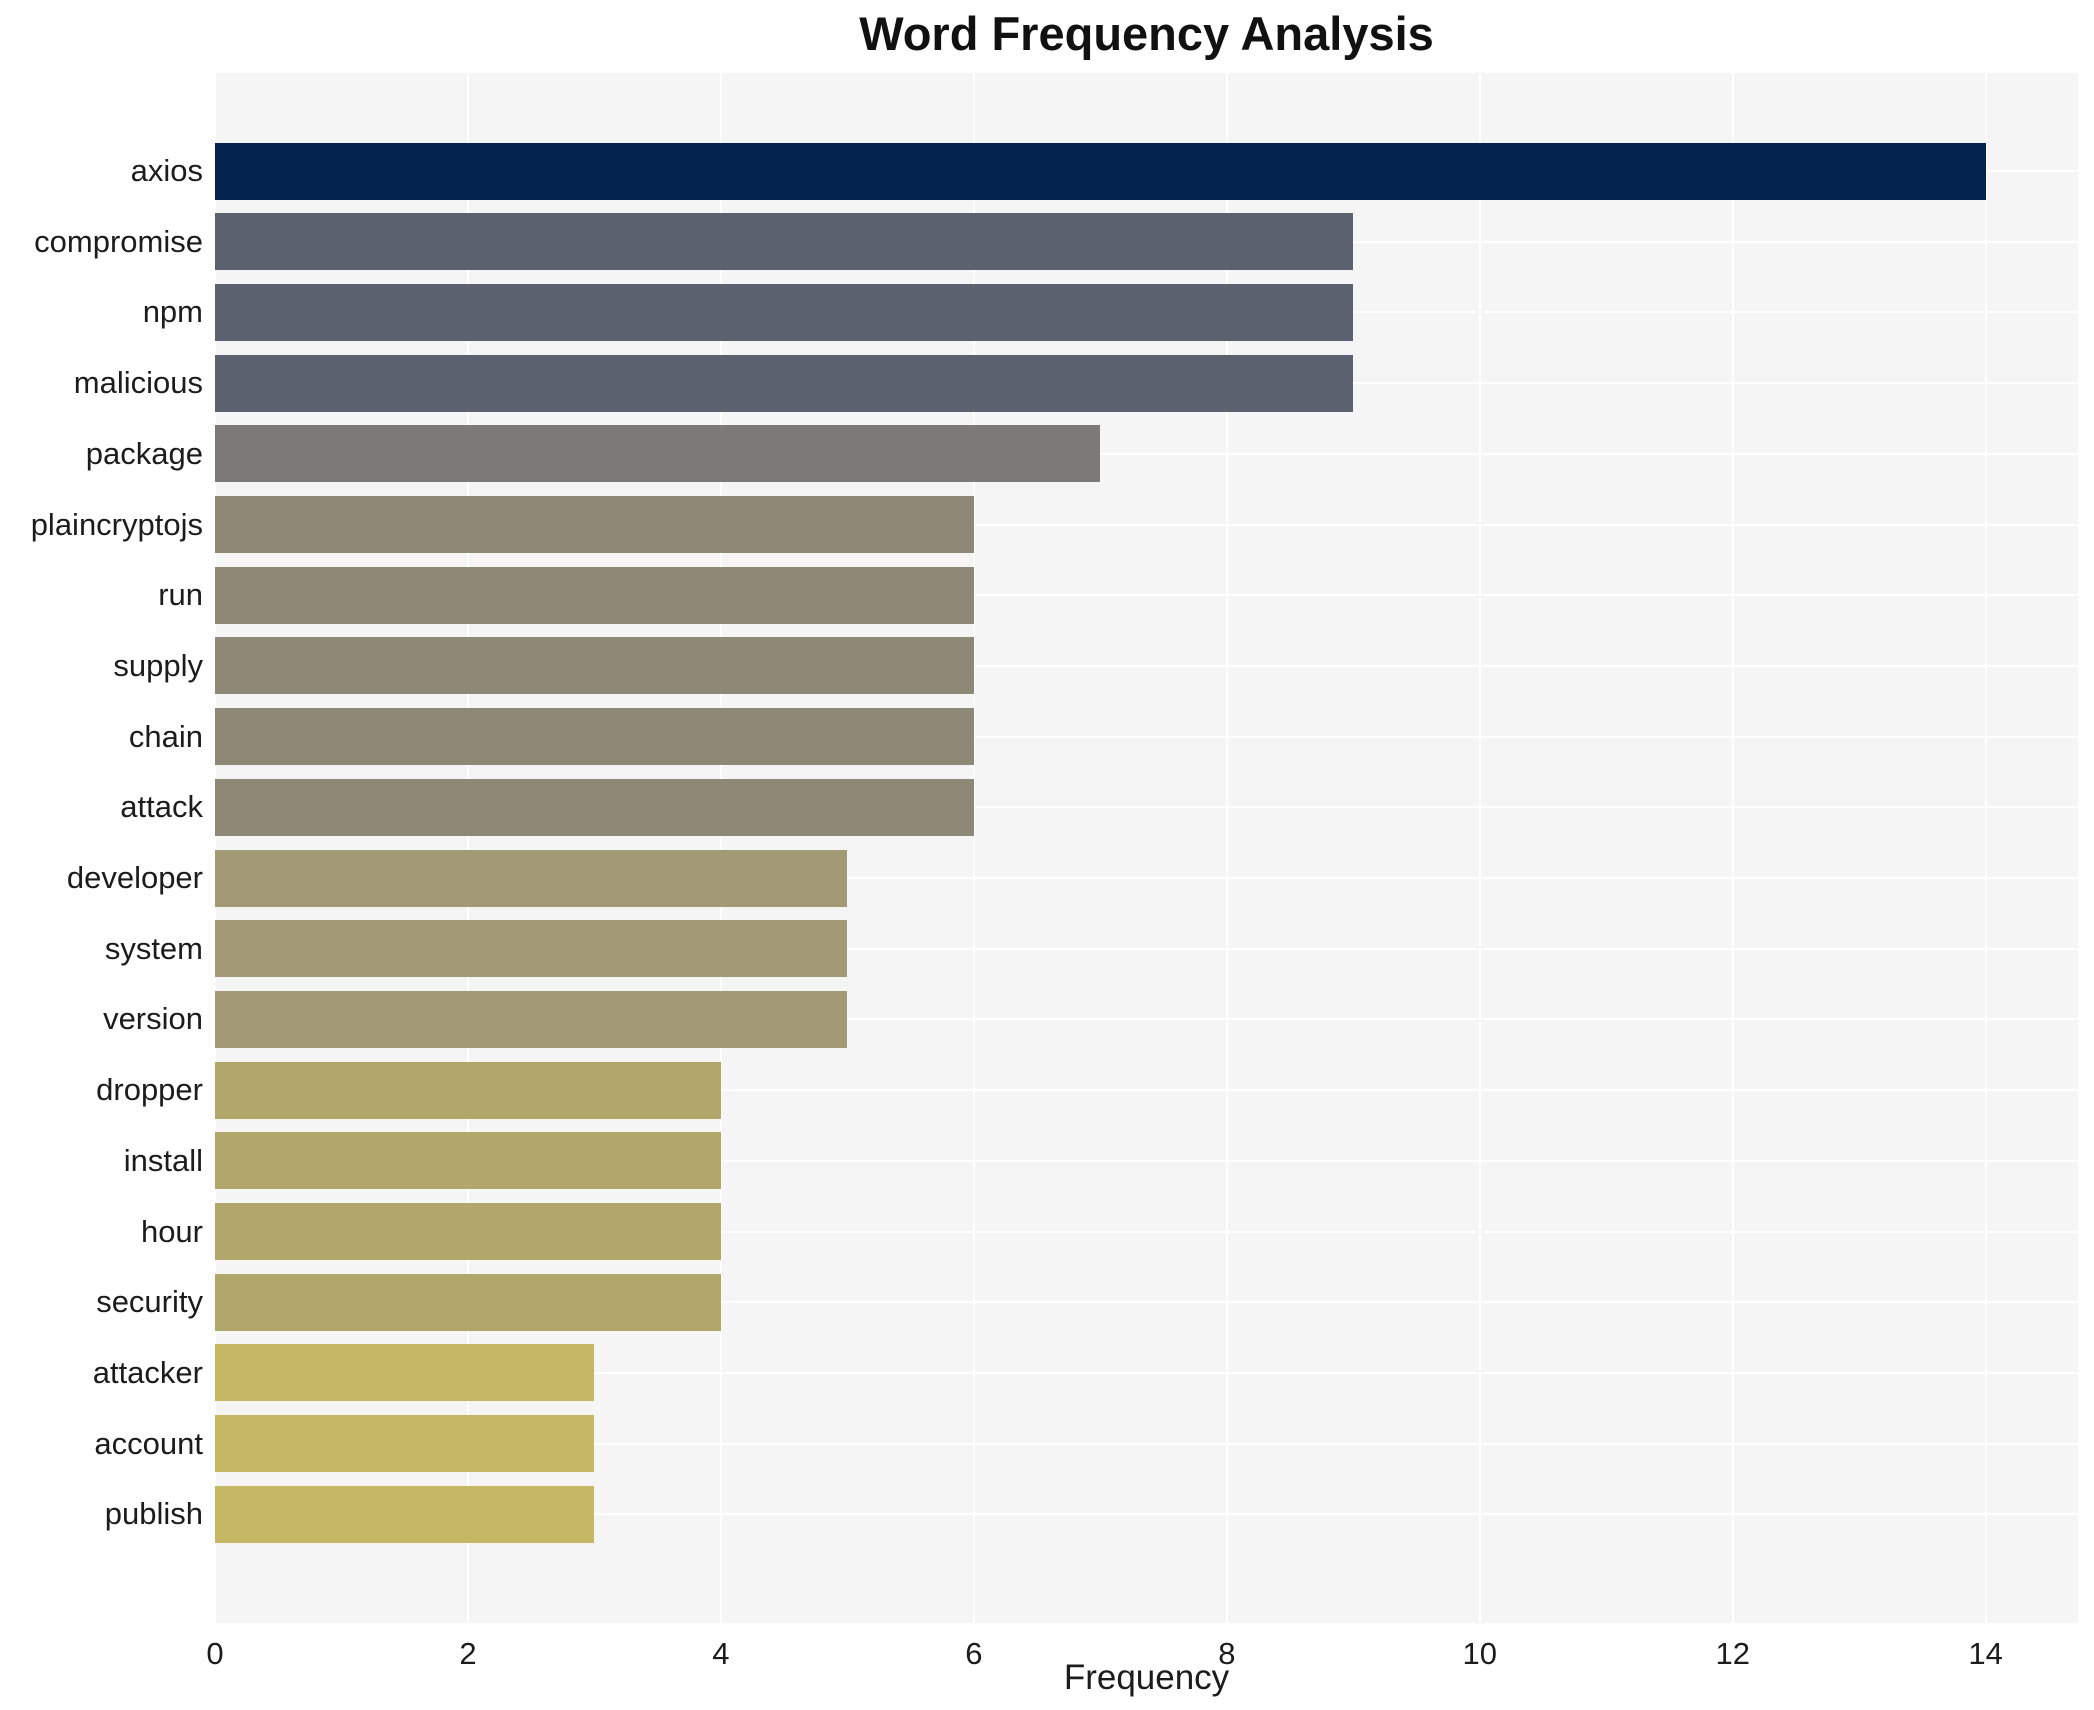 The height and width of the screenshot is (1710, 2094). What do you see at coordinates (144, 453) in the screenshot?
I see `y-label-package: package` at bounding box center [144, 453].